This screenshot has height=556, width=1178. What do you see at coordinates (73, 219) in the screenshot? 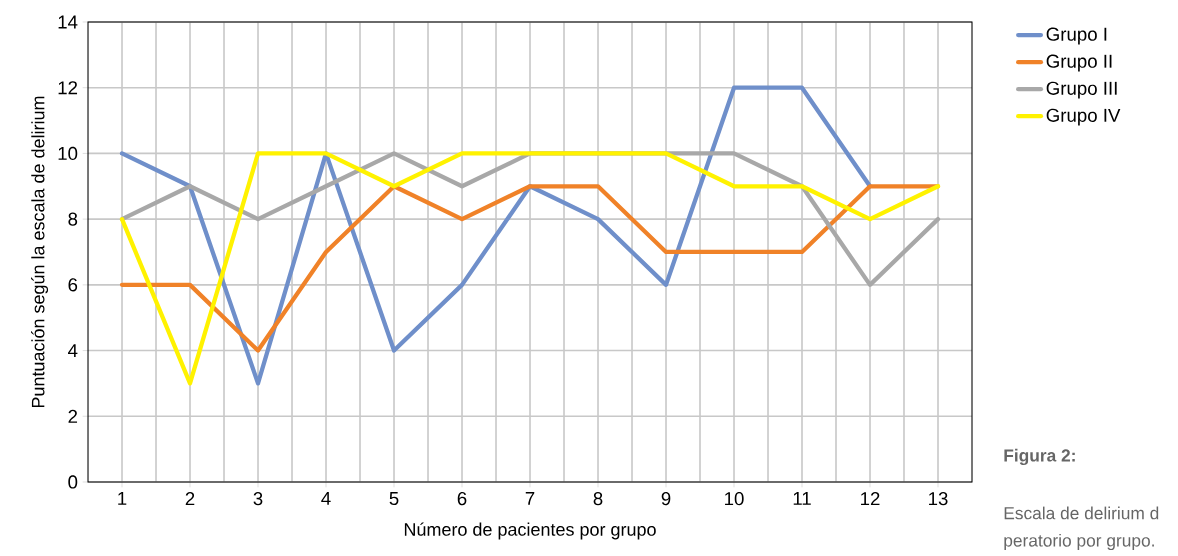
I see `y-tick-label: 8` at bounding box center [73, 219].